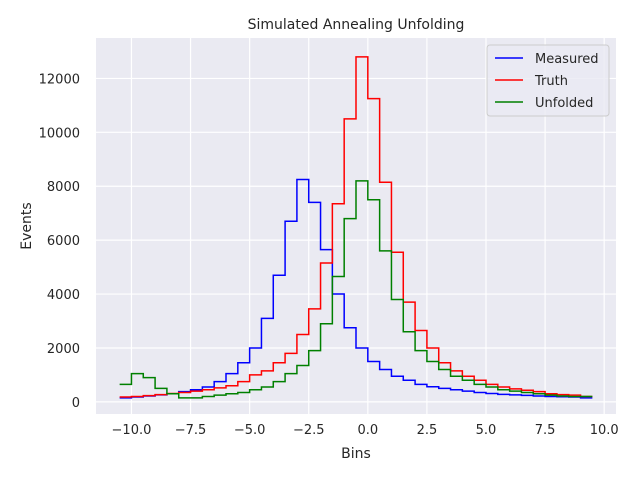  What do you see at coordinates (76, 403) in the screenshot?
I see `y-tick-label: 0` at bounding box center [76, 403].